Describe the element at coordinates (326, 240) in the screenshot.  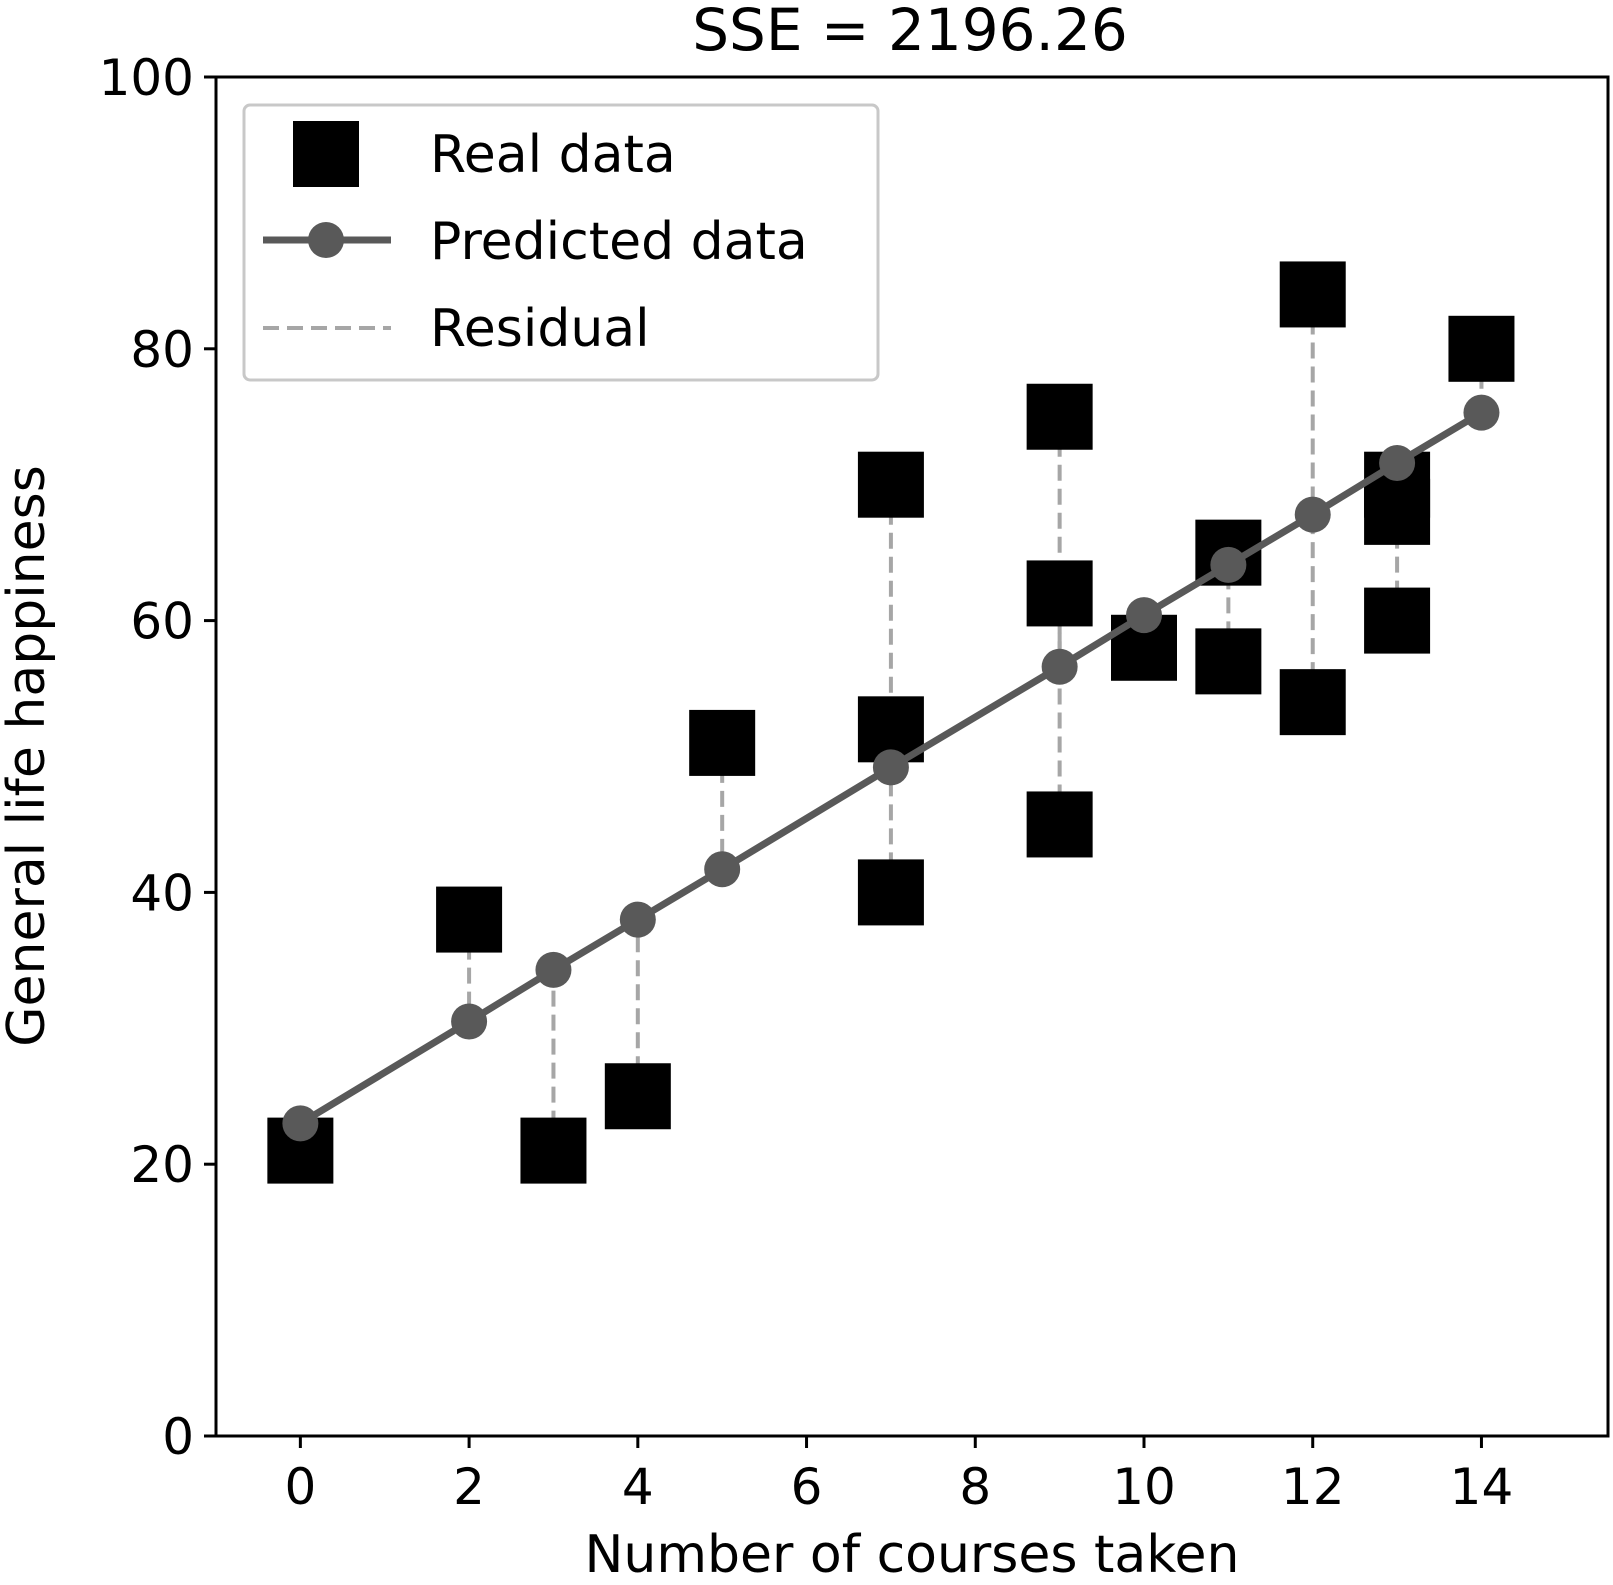
I see `legend-predicted-marker` at that location.